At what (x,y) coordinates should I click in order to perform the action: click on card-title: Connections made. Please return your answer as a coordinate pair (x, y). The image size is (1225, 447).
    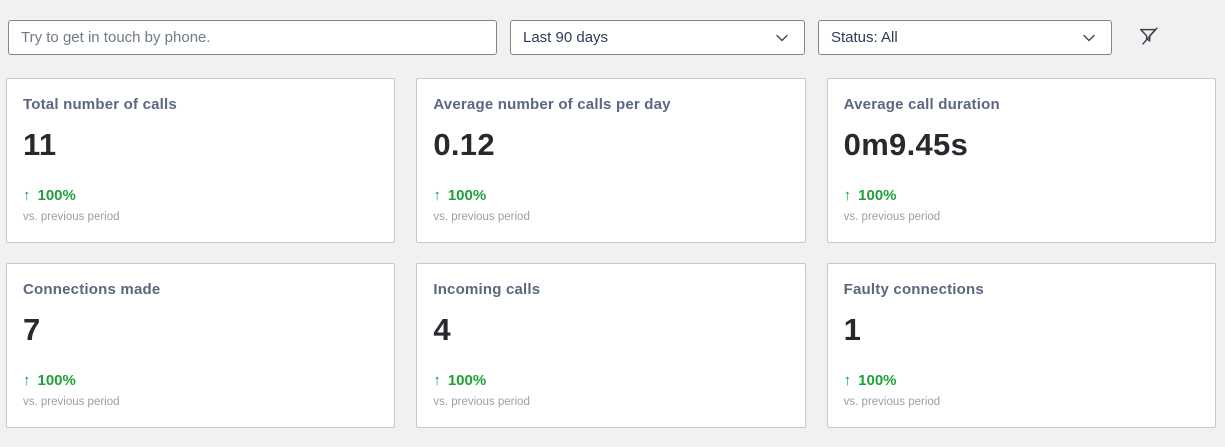
    Looking at the image, I should click on (92, 289).